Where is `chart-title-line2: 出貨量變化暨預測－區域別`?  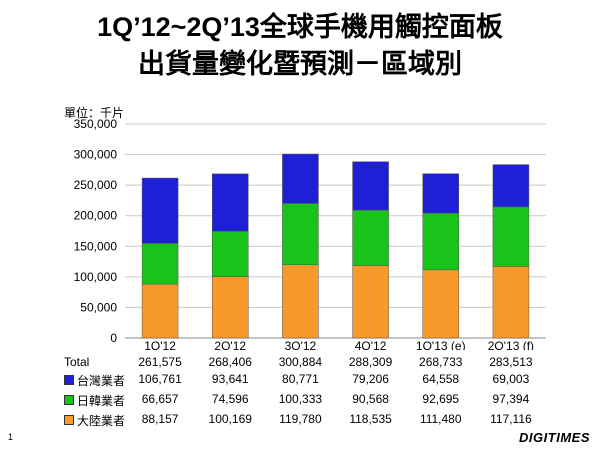
chart-title-line2: 出貨量變化暨預測－區域別 is located at coordinates (300, 64).